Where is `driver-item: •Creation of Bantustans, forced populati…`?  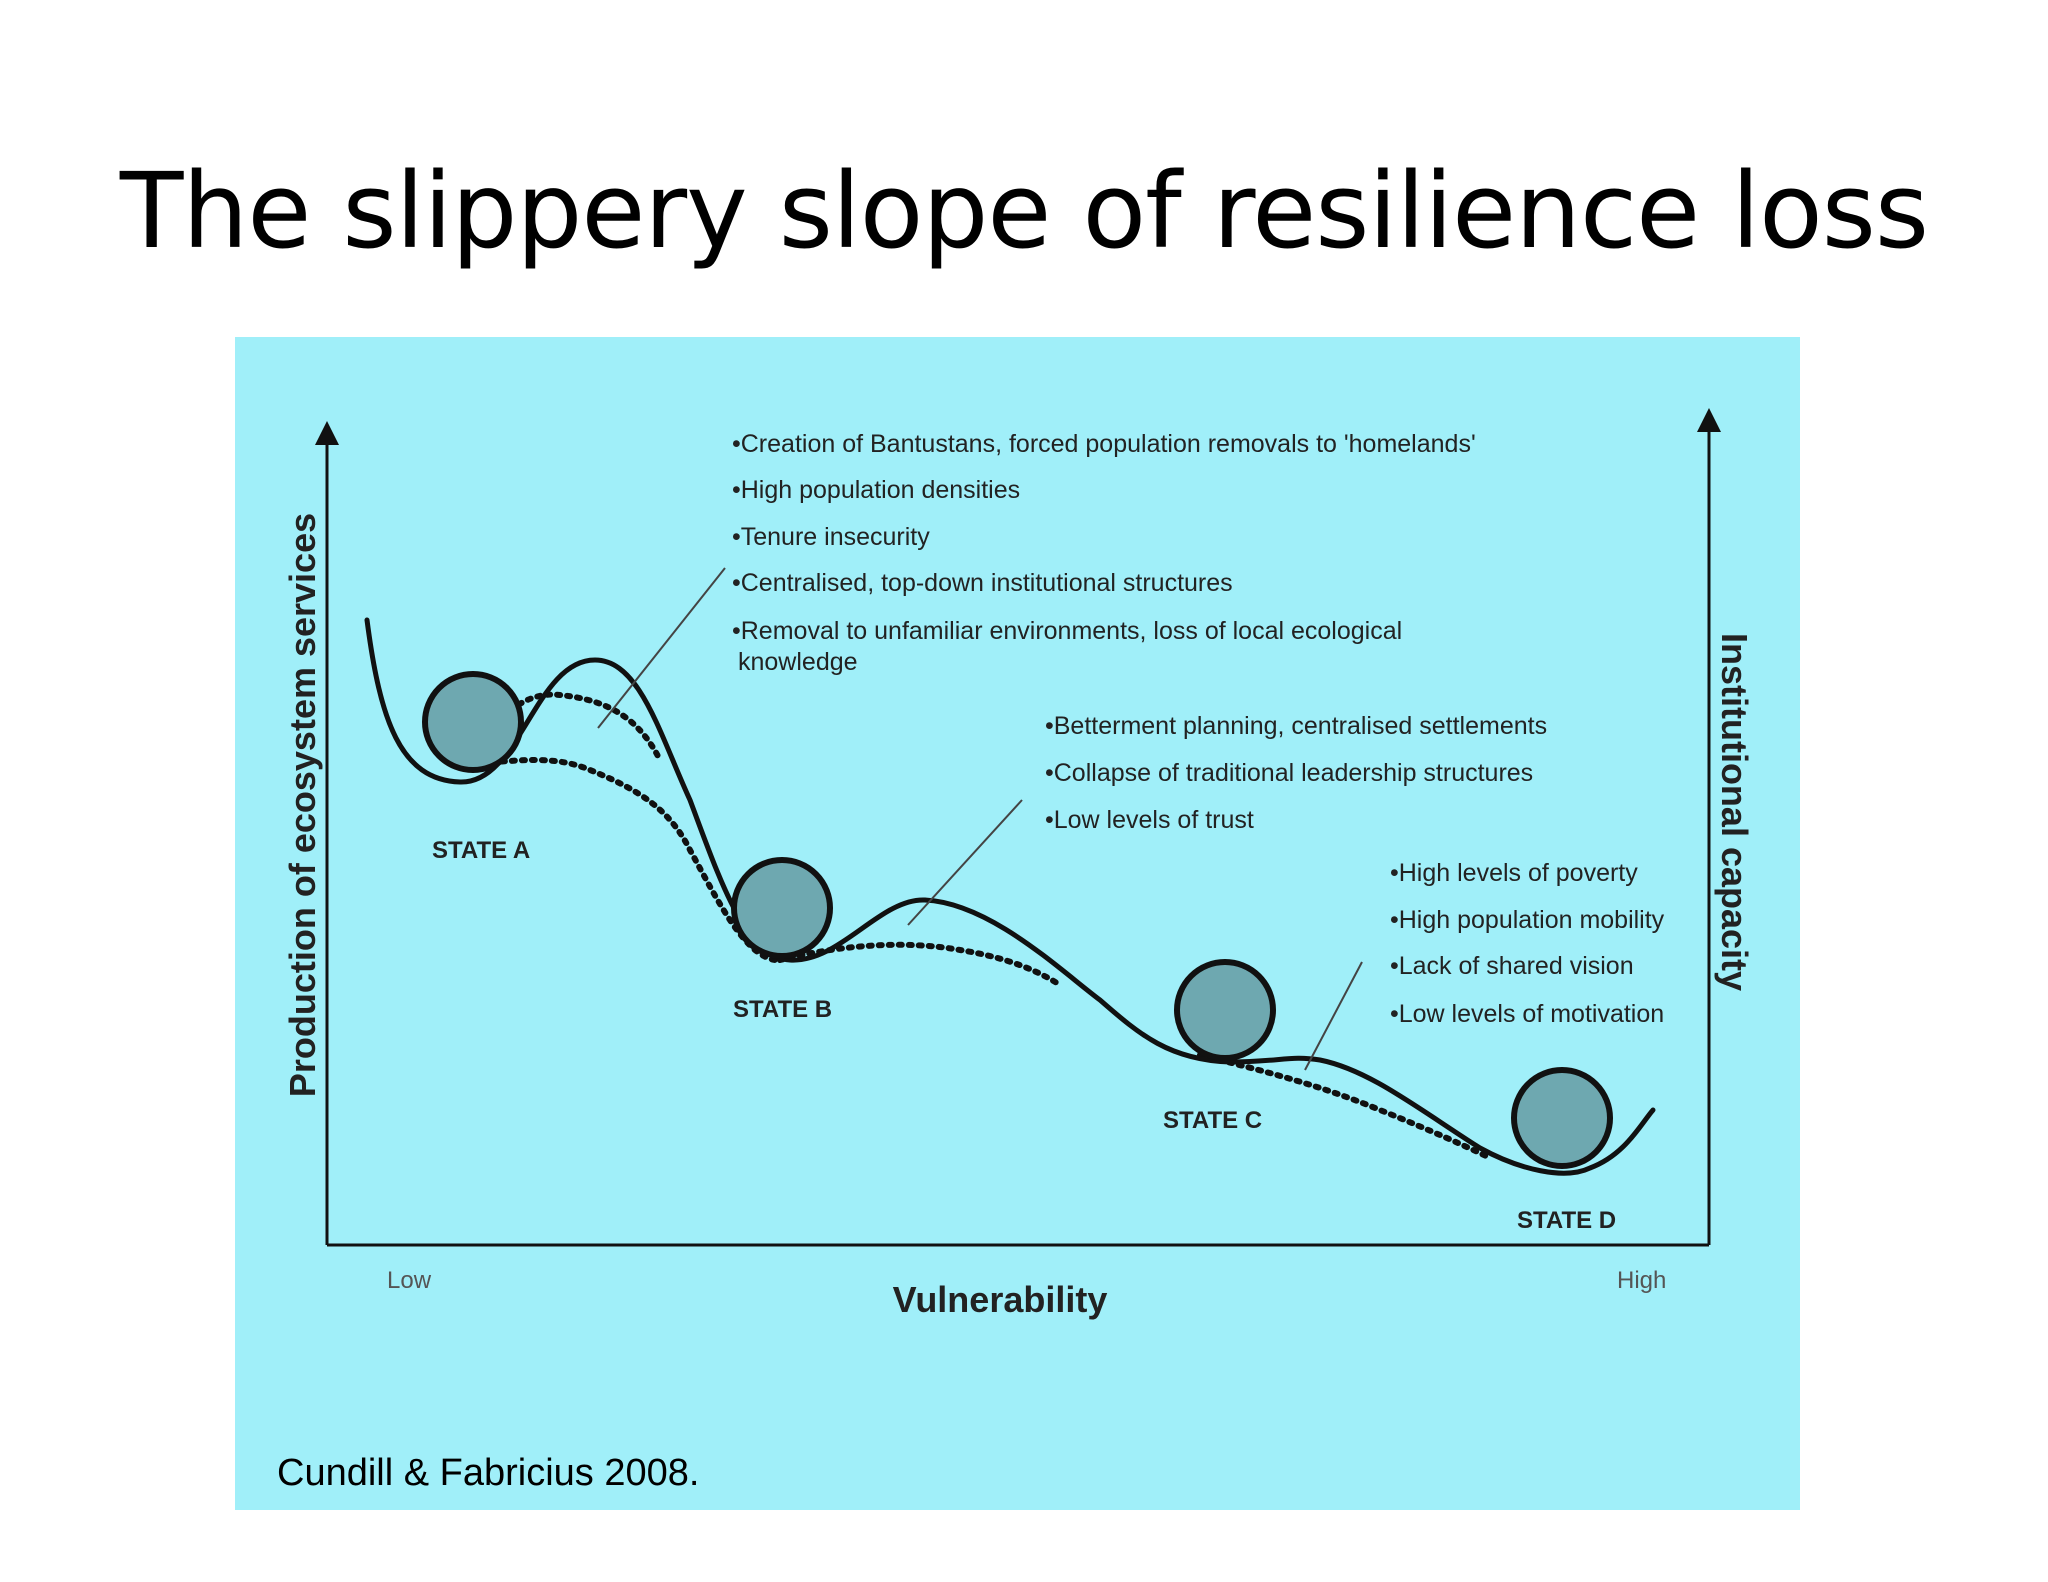 driver-item: •Creation of Bantustans, forced populati… is located at coordinates (1104, 444).